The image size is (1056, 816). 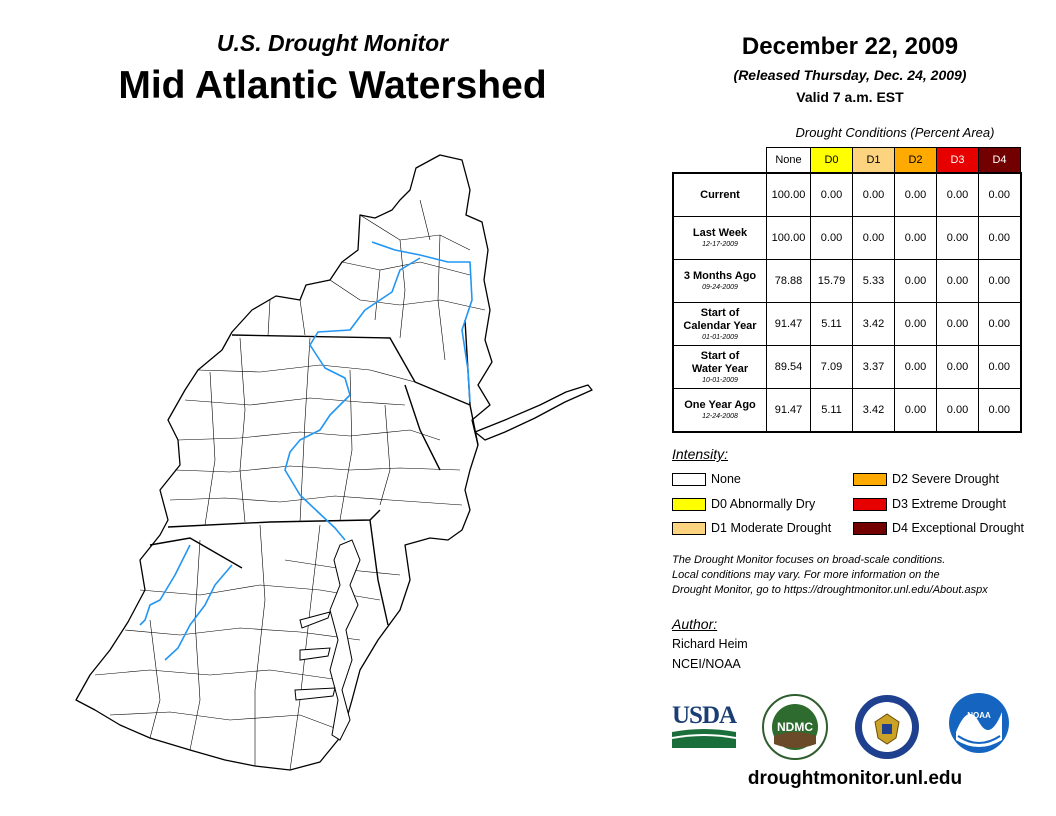 What do you see at coordinates (720, 325) in the screenshot?
I see `row-label-line2: Calendar Year` at bounding box center [720, 325].